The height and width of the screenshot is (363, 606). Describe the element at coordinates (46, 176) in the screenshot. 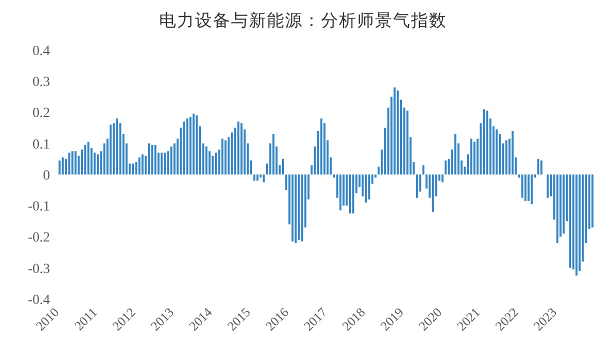

I see `y-tick-label: 0` at that location.